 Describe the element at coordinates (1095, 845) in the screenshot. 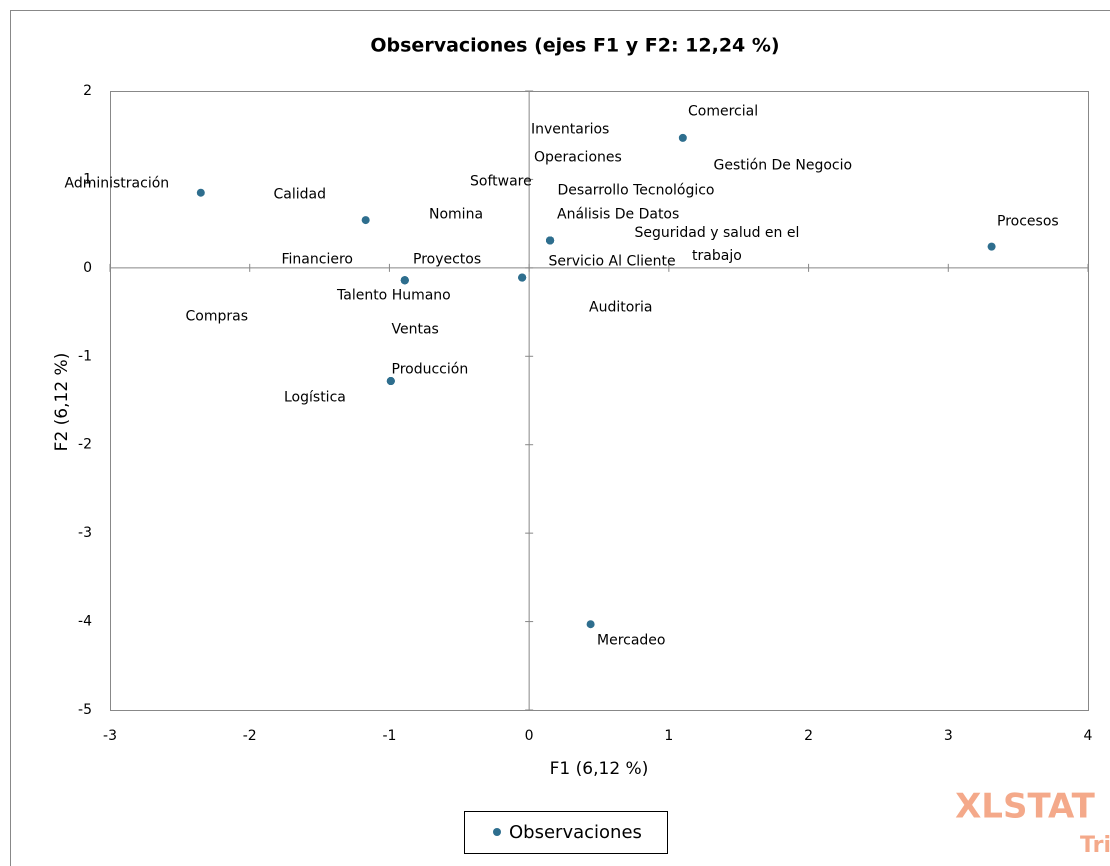

I see `logo-sub: Tria` at that location.